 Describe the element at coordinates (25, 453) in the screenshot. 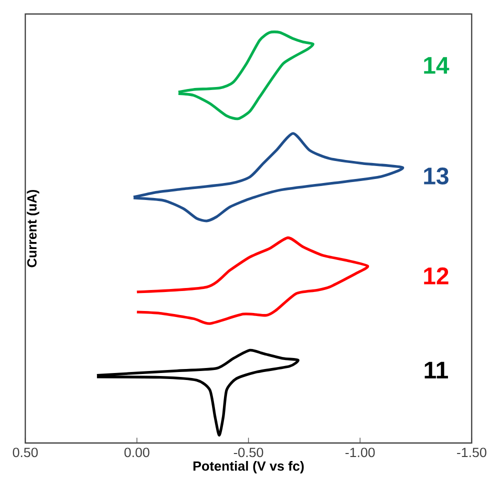

I see `x-tick-label: 0.50` at that location.